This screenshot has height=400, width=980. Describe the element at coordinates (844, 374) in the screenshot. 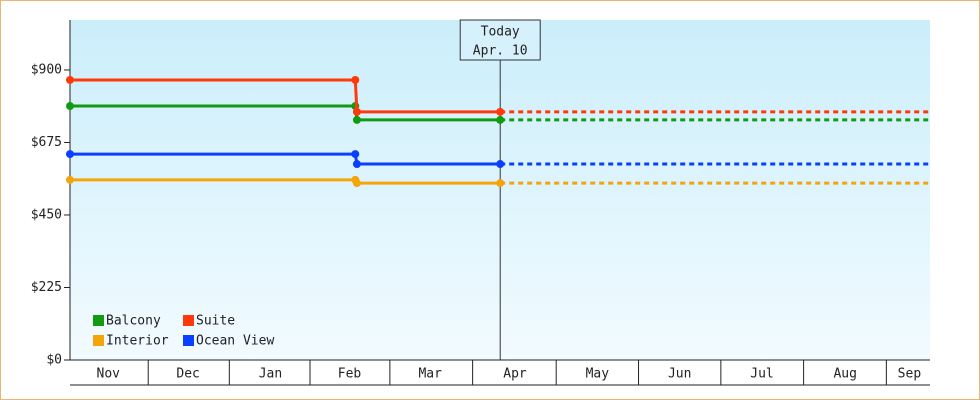

I see `x-tick-label: Aug` at that location.